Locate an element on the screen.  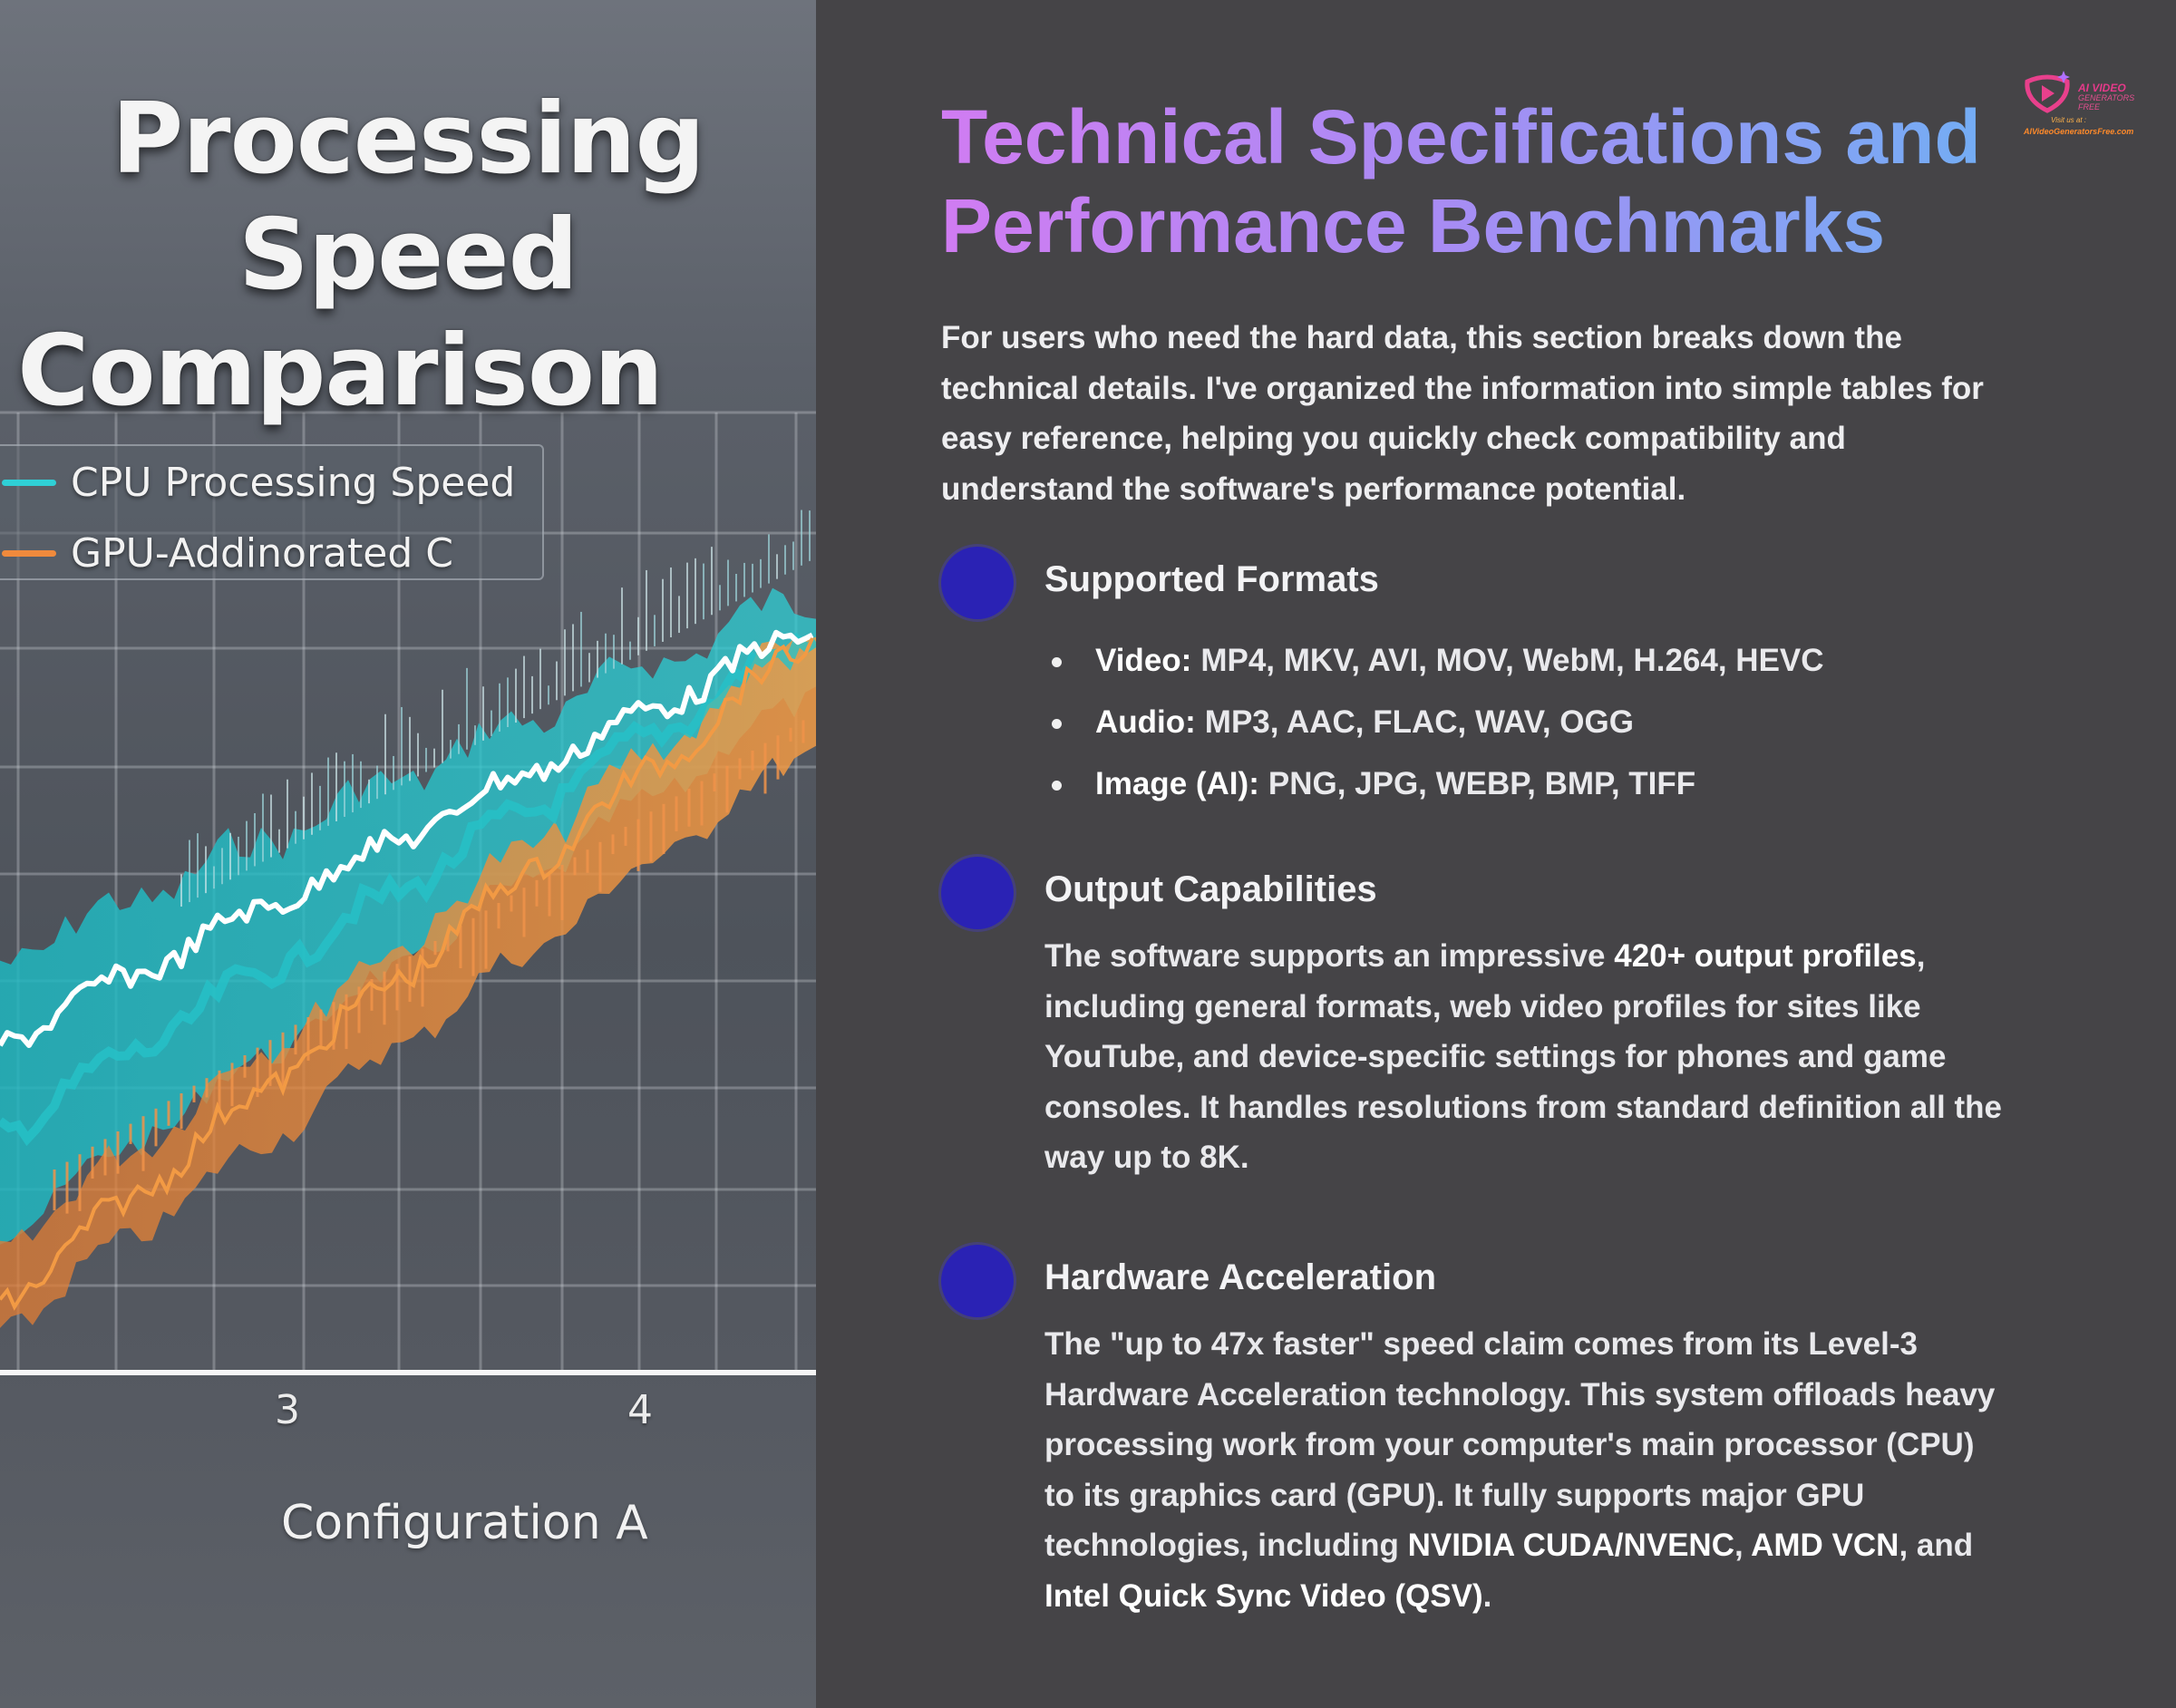
legend-item-cpu: CPU Processing Speed is located at coordinates (258, 482).